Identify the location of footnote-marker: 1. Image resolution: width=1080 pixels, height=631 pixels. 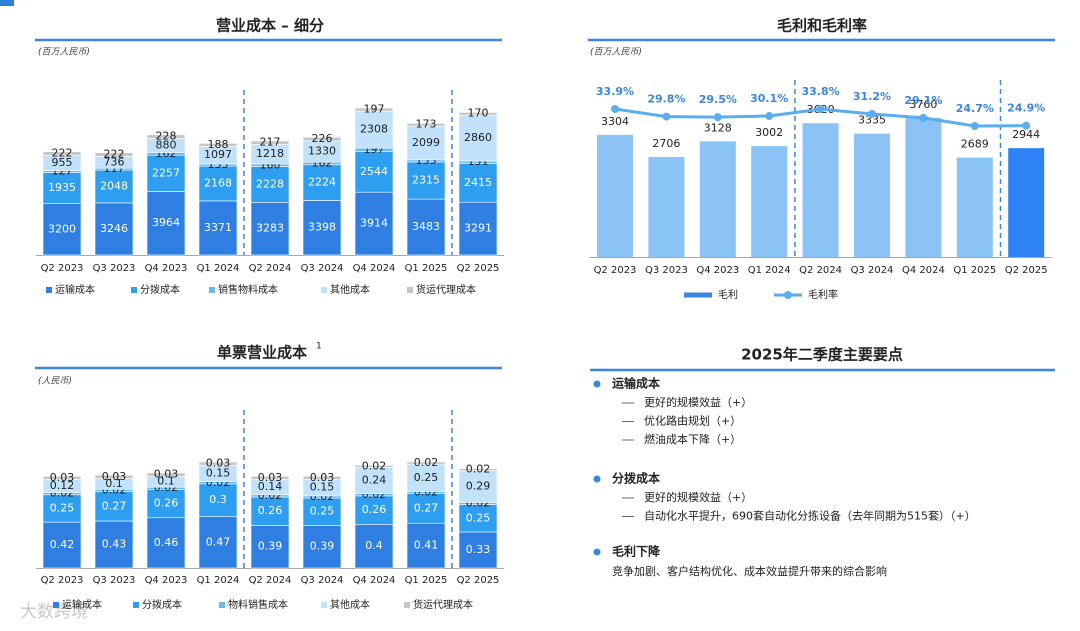
(319, 347).